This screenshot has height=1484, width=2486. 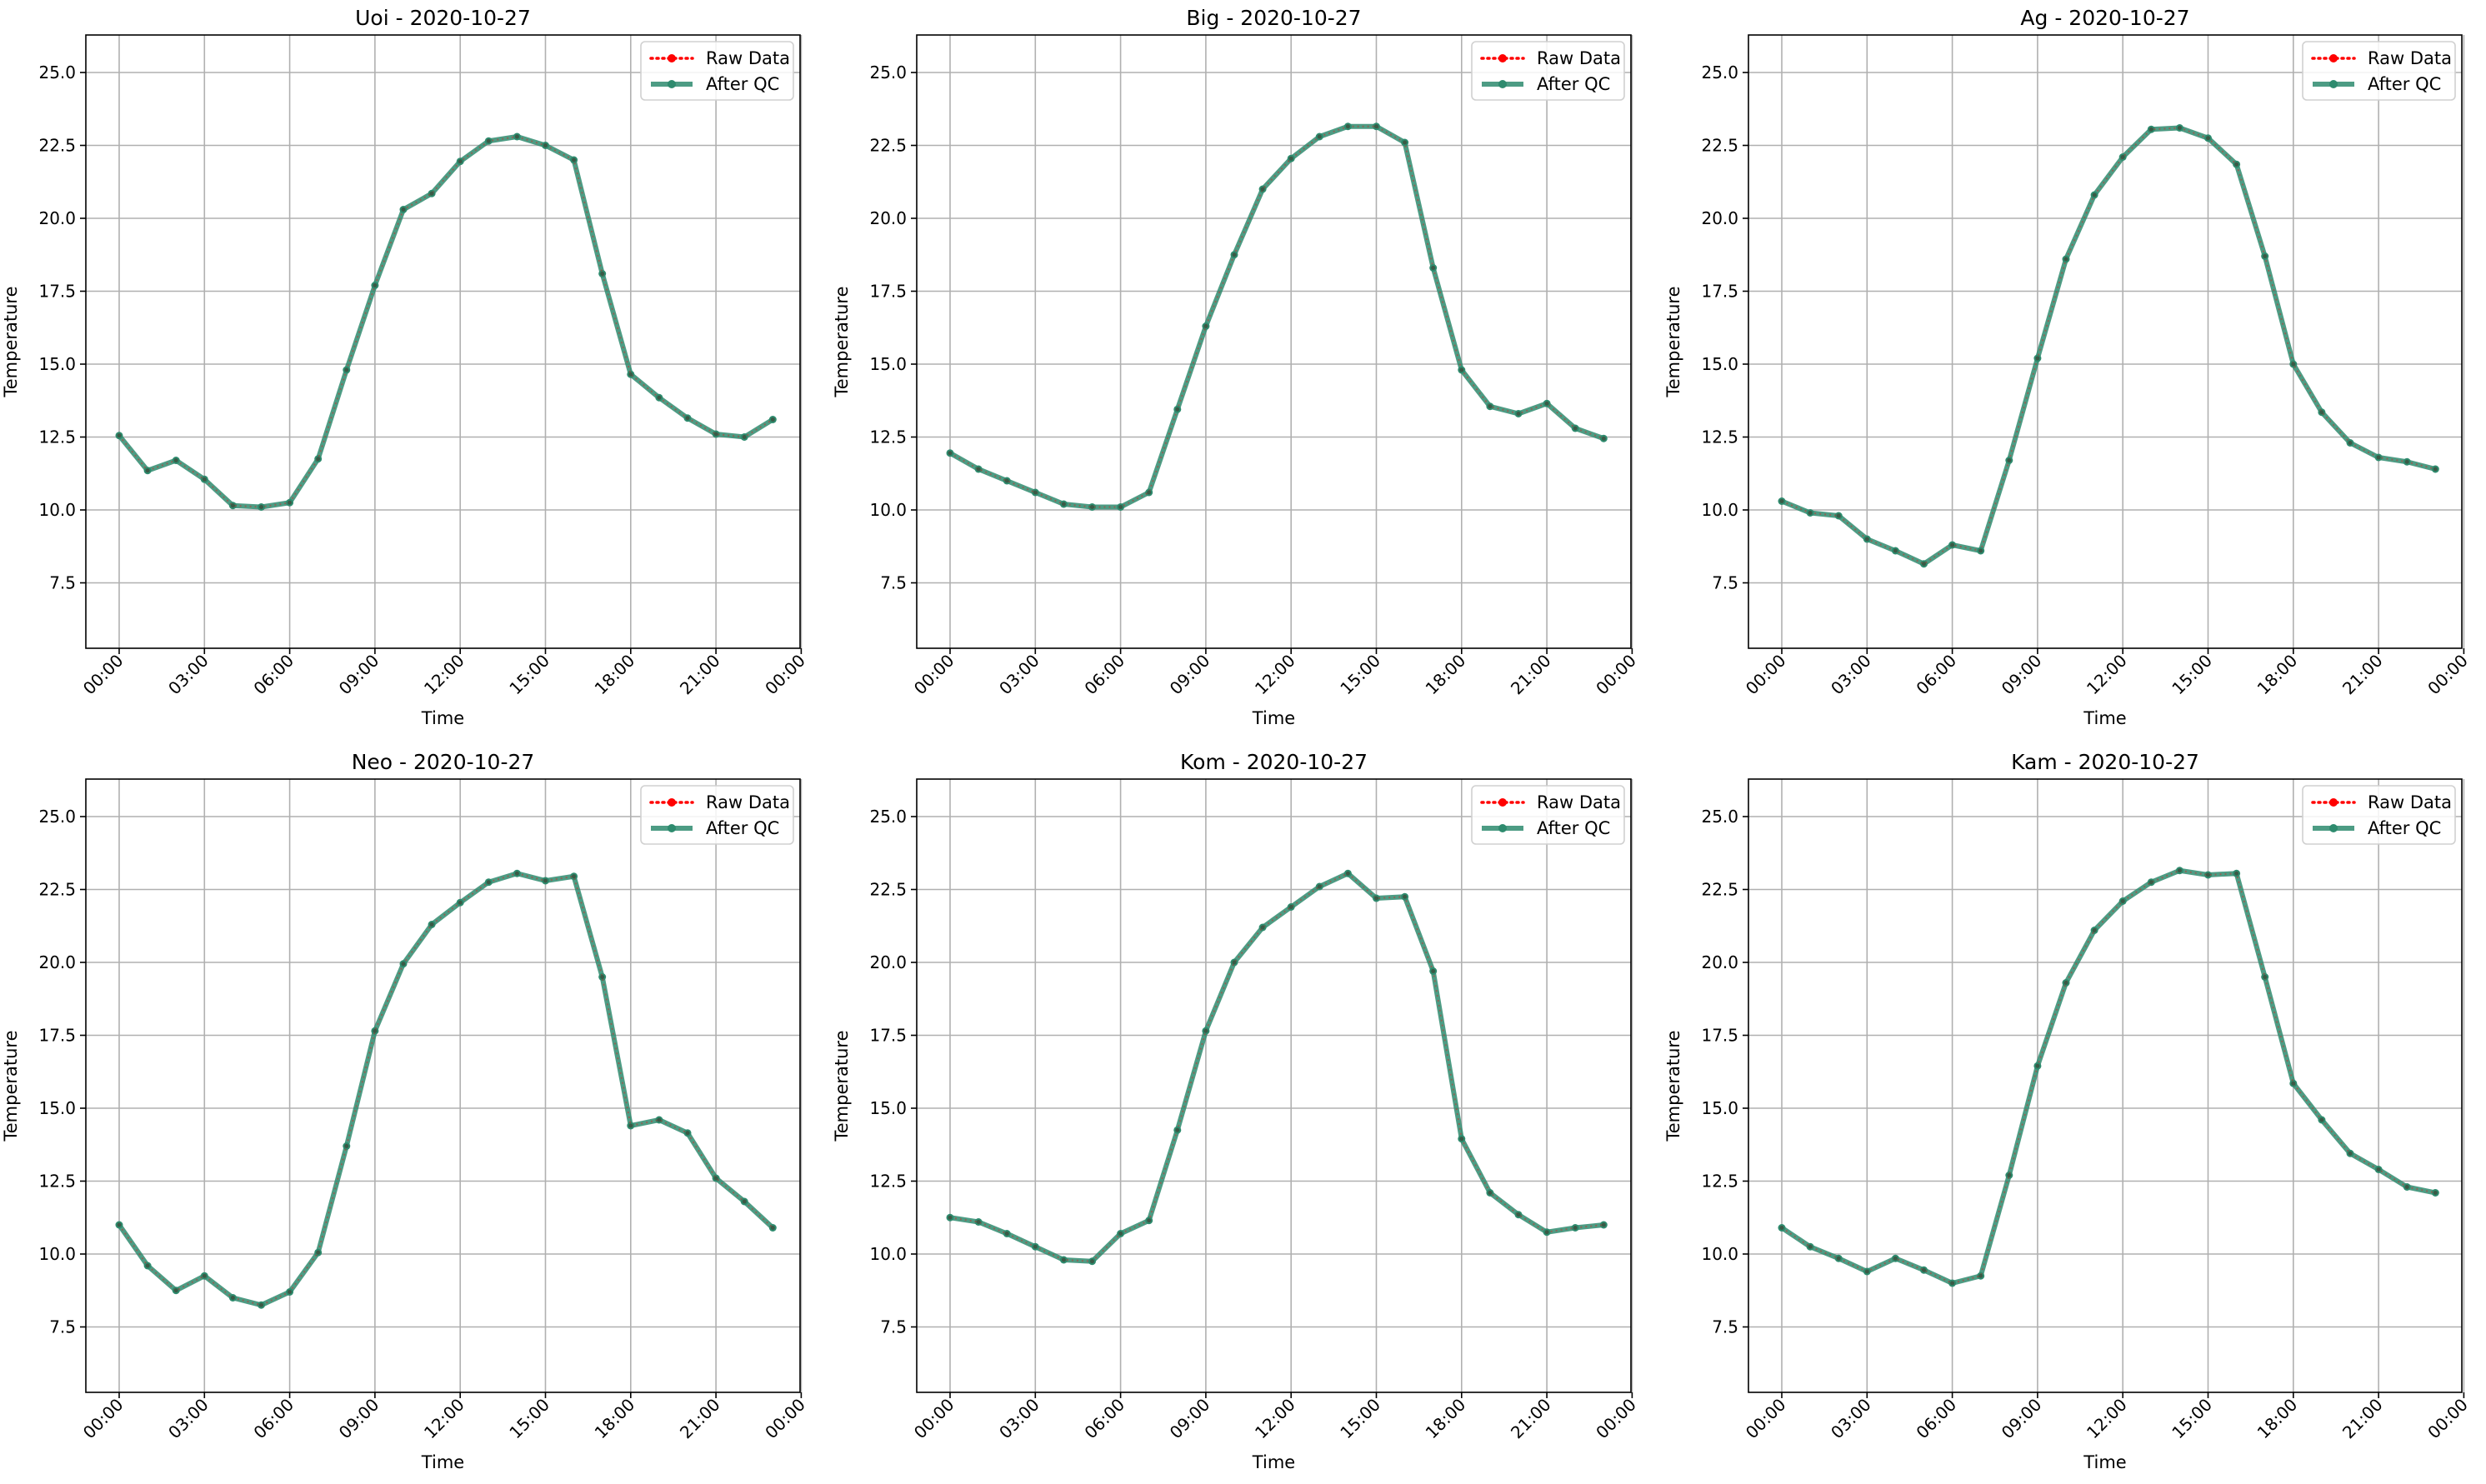 What do you see at coordinates (2379, 815) in the screenshot?
I see `legend: Raw Data After QC` at bounding box center [2379, 815].